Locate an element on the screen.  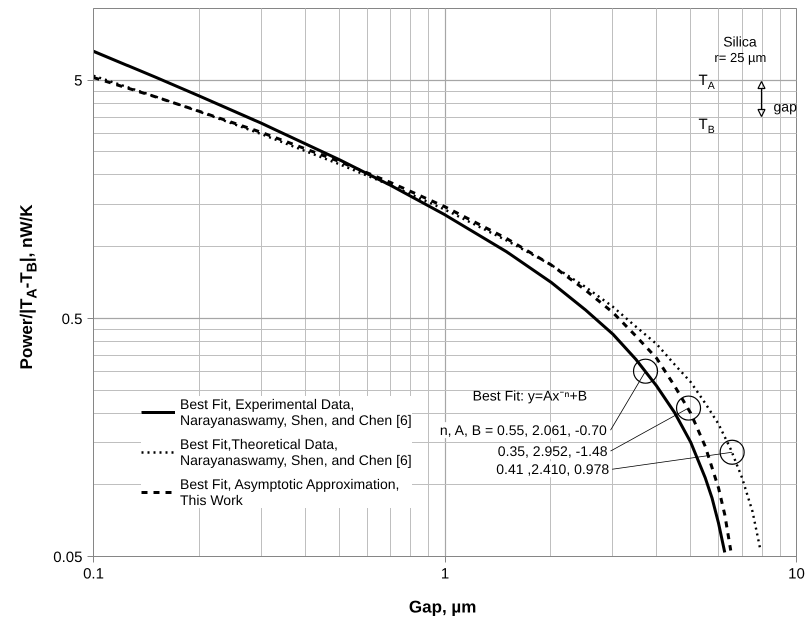
legend-label: Best Fit, Asymptotic Approximation, This Work is located at coordinates (290, 492).